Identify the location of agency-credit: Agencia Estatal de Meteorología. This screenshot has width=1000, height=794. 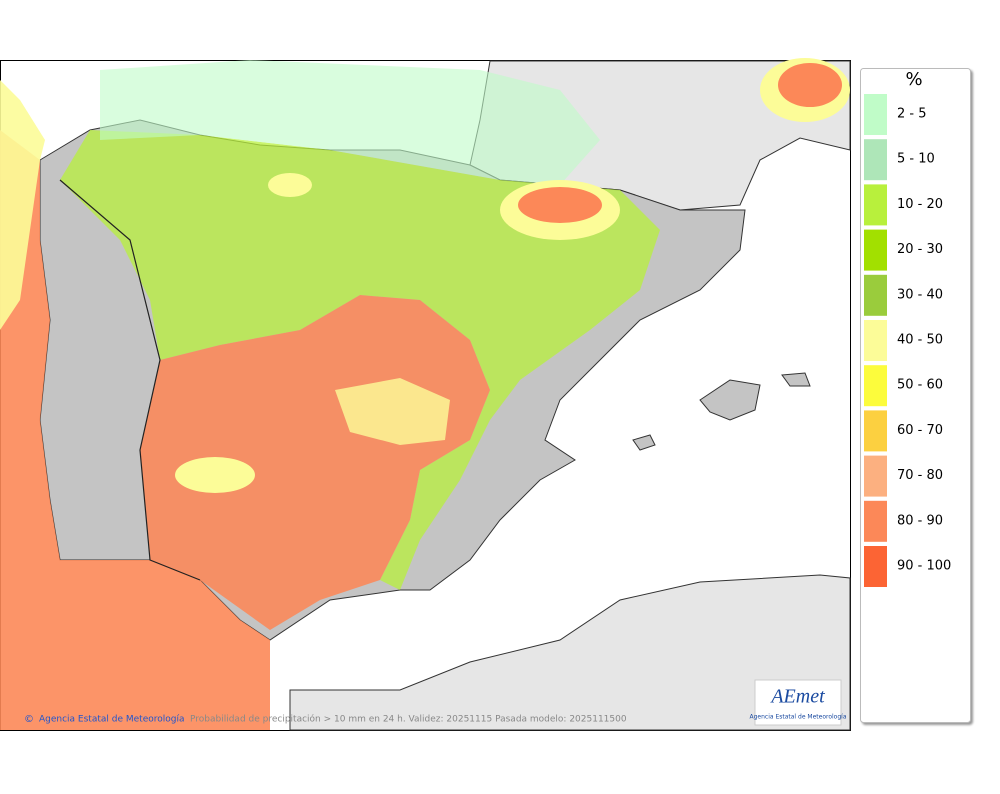
(112, 720).